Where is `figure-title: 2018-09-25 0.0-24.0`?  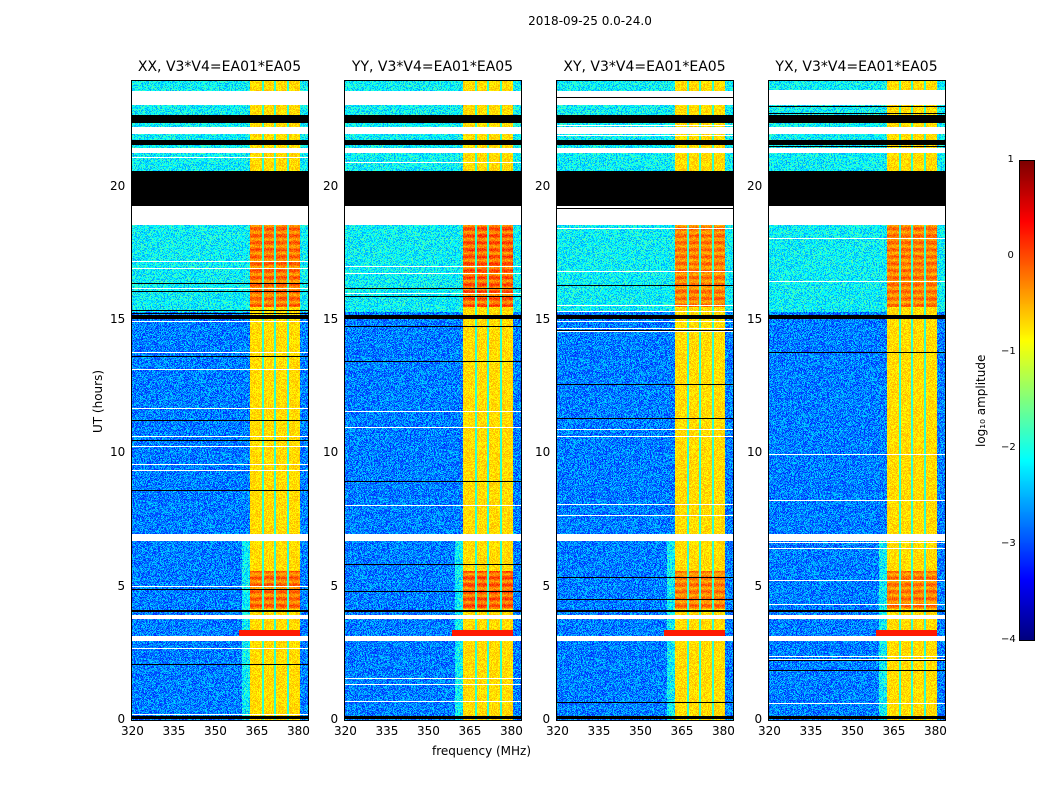 figure-title: 2018-09-25 0.0-24.0 is located at coordinates (590, 21).